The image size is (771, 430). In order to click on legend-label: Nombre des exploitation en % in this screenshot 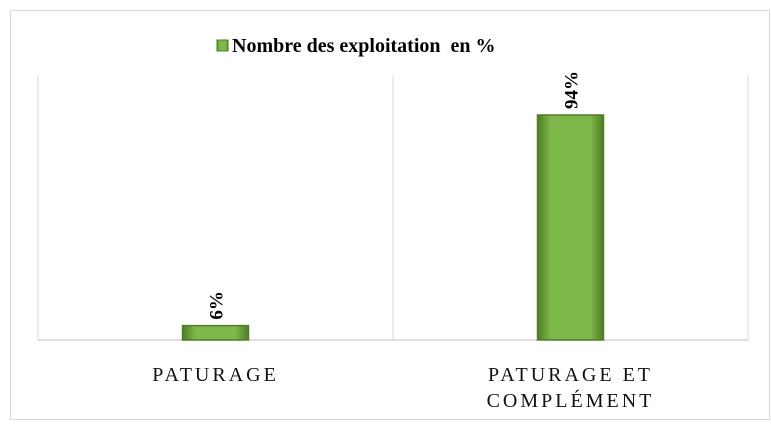, I will do `click(364, 46)`.